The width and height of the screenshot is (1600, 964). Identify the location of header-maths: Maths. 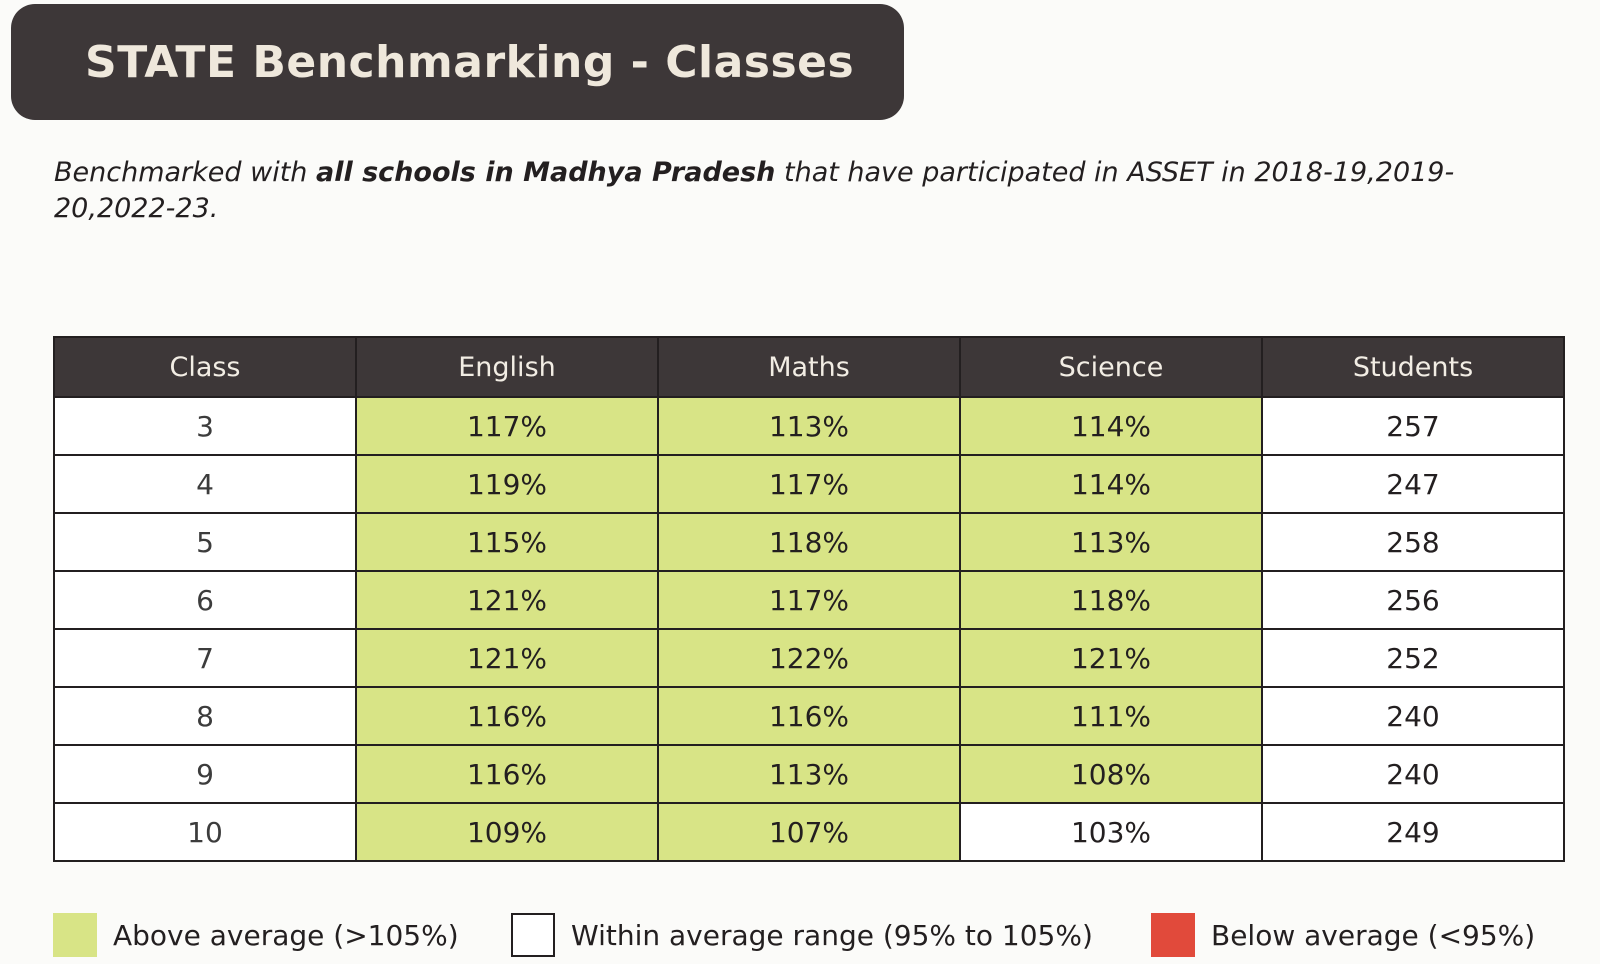
(809, 367).